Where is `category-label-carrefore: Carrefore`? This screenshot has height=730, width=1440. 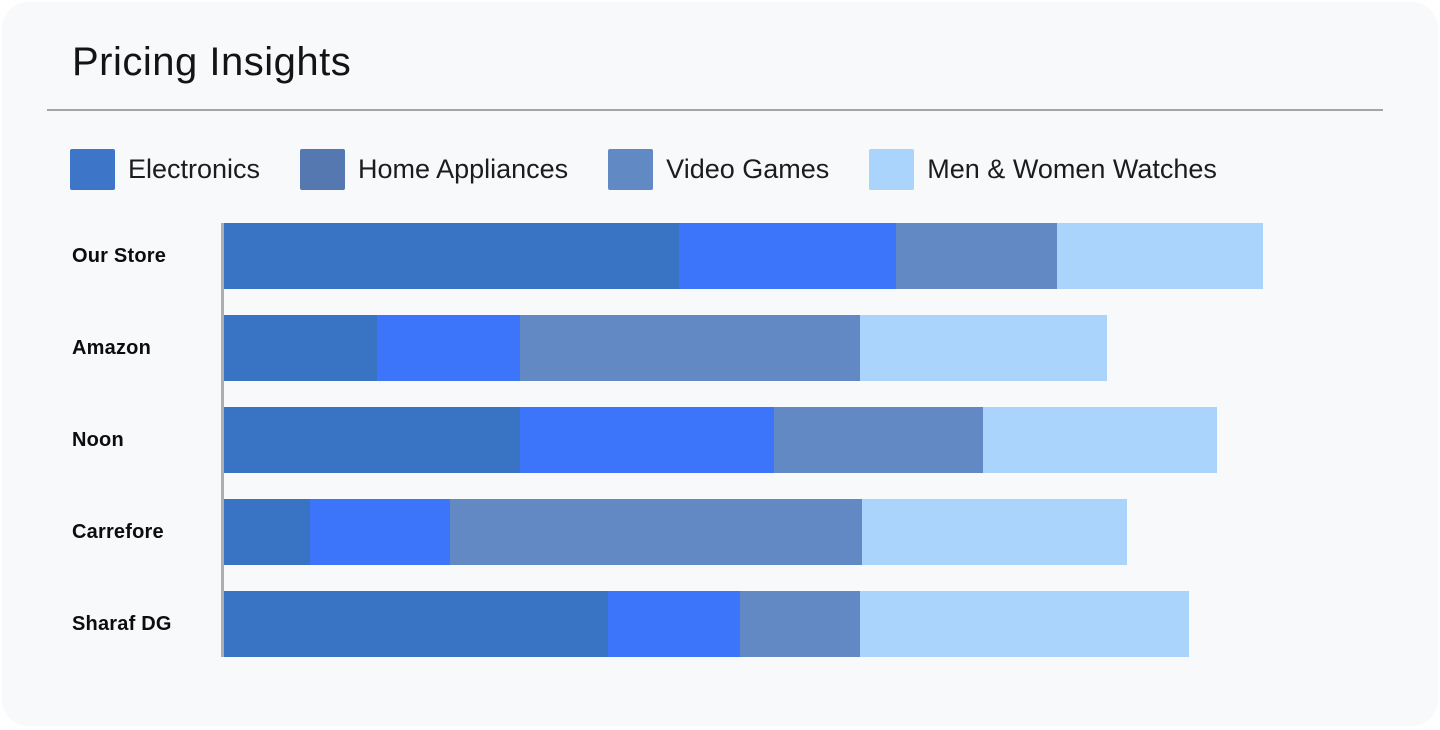 category-label-carrefore: Carrefore is located at coordinates (118, 531).